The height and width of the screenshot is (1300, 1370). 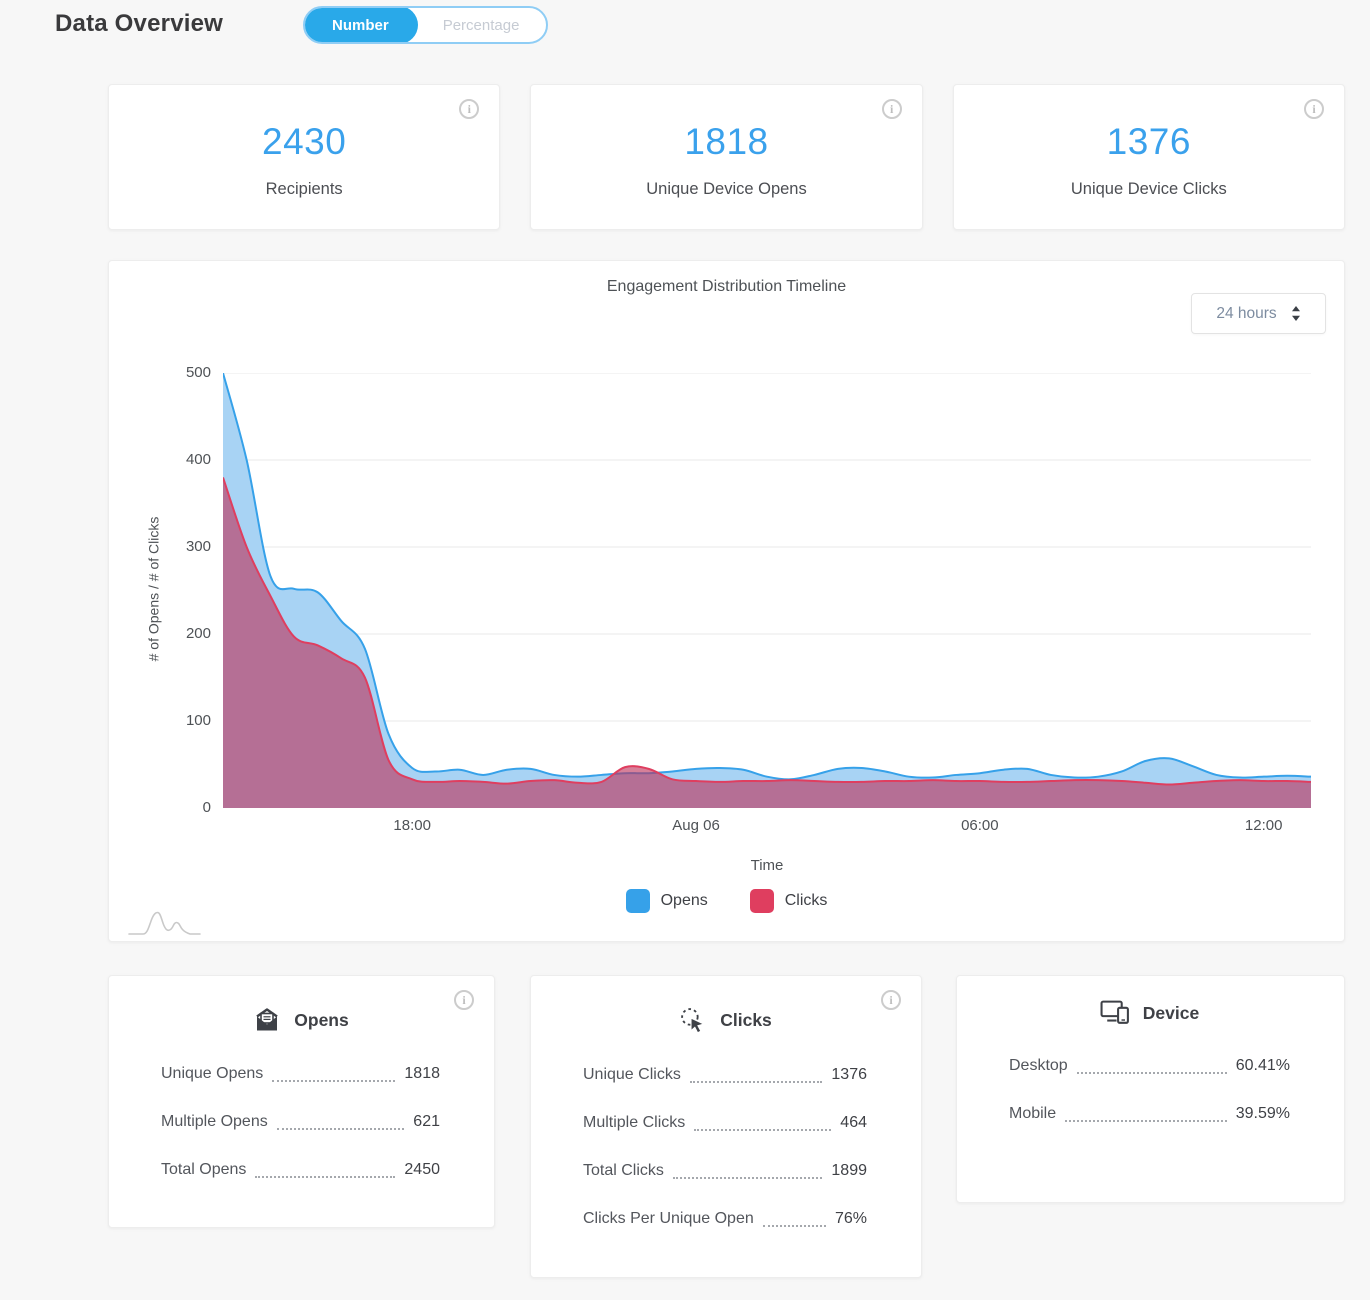 I want to click on x-tick-label: 12:00, so click(x=1263, y=825).